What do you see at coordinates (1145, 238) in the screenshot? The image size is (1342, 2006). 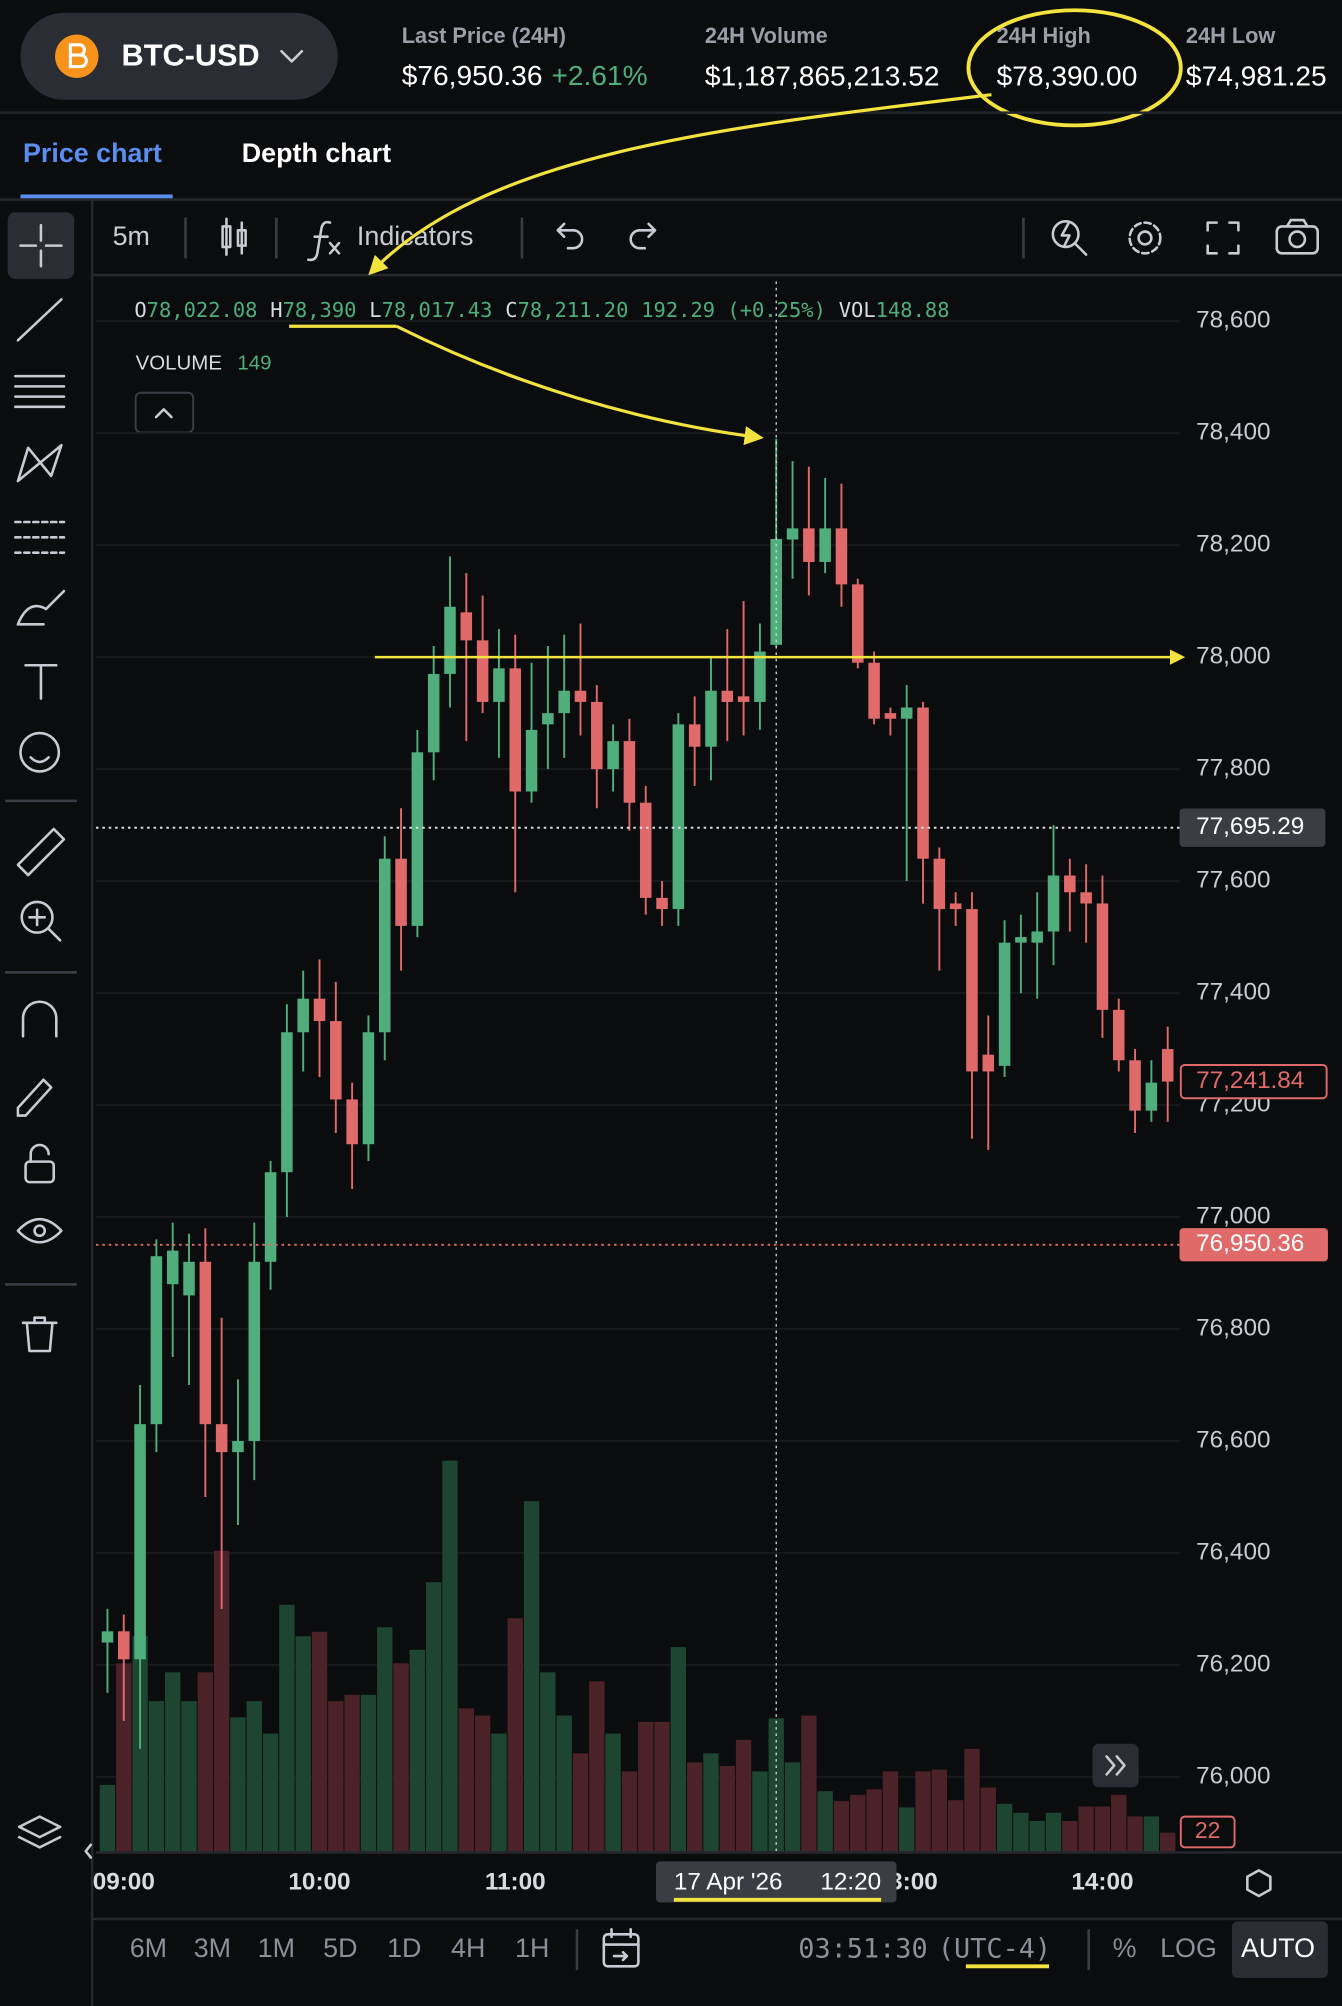 I see `settings-icon` at bounding box center [1145, 238].